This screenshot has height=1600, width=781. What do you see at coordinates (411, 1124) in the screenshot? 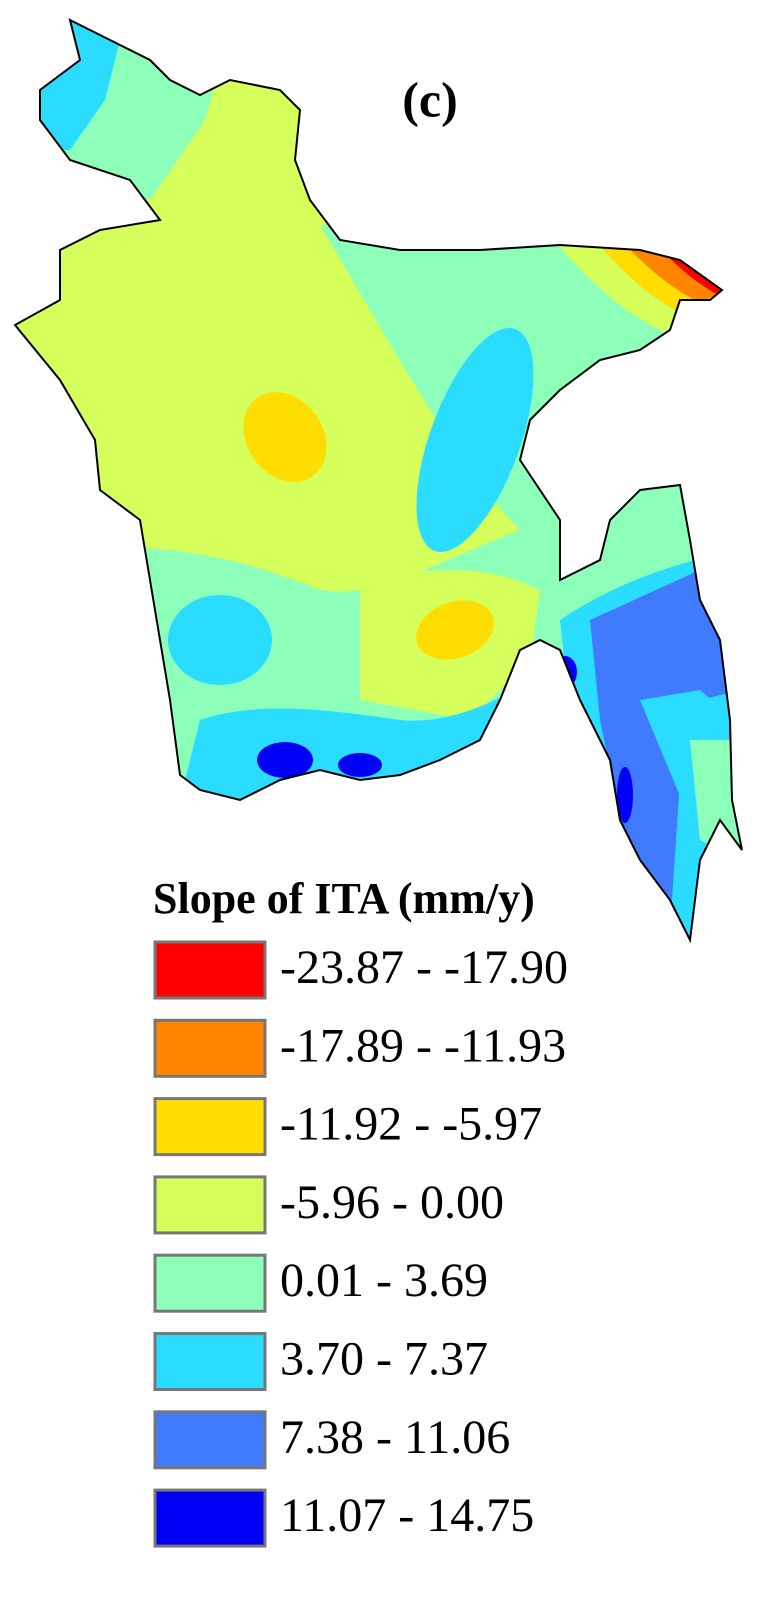
I see `legend-label: -11.92 - -5.97` at bounding box center [411, 1124].